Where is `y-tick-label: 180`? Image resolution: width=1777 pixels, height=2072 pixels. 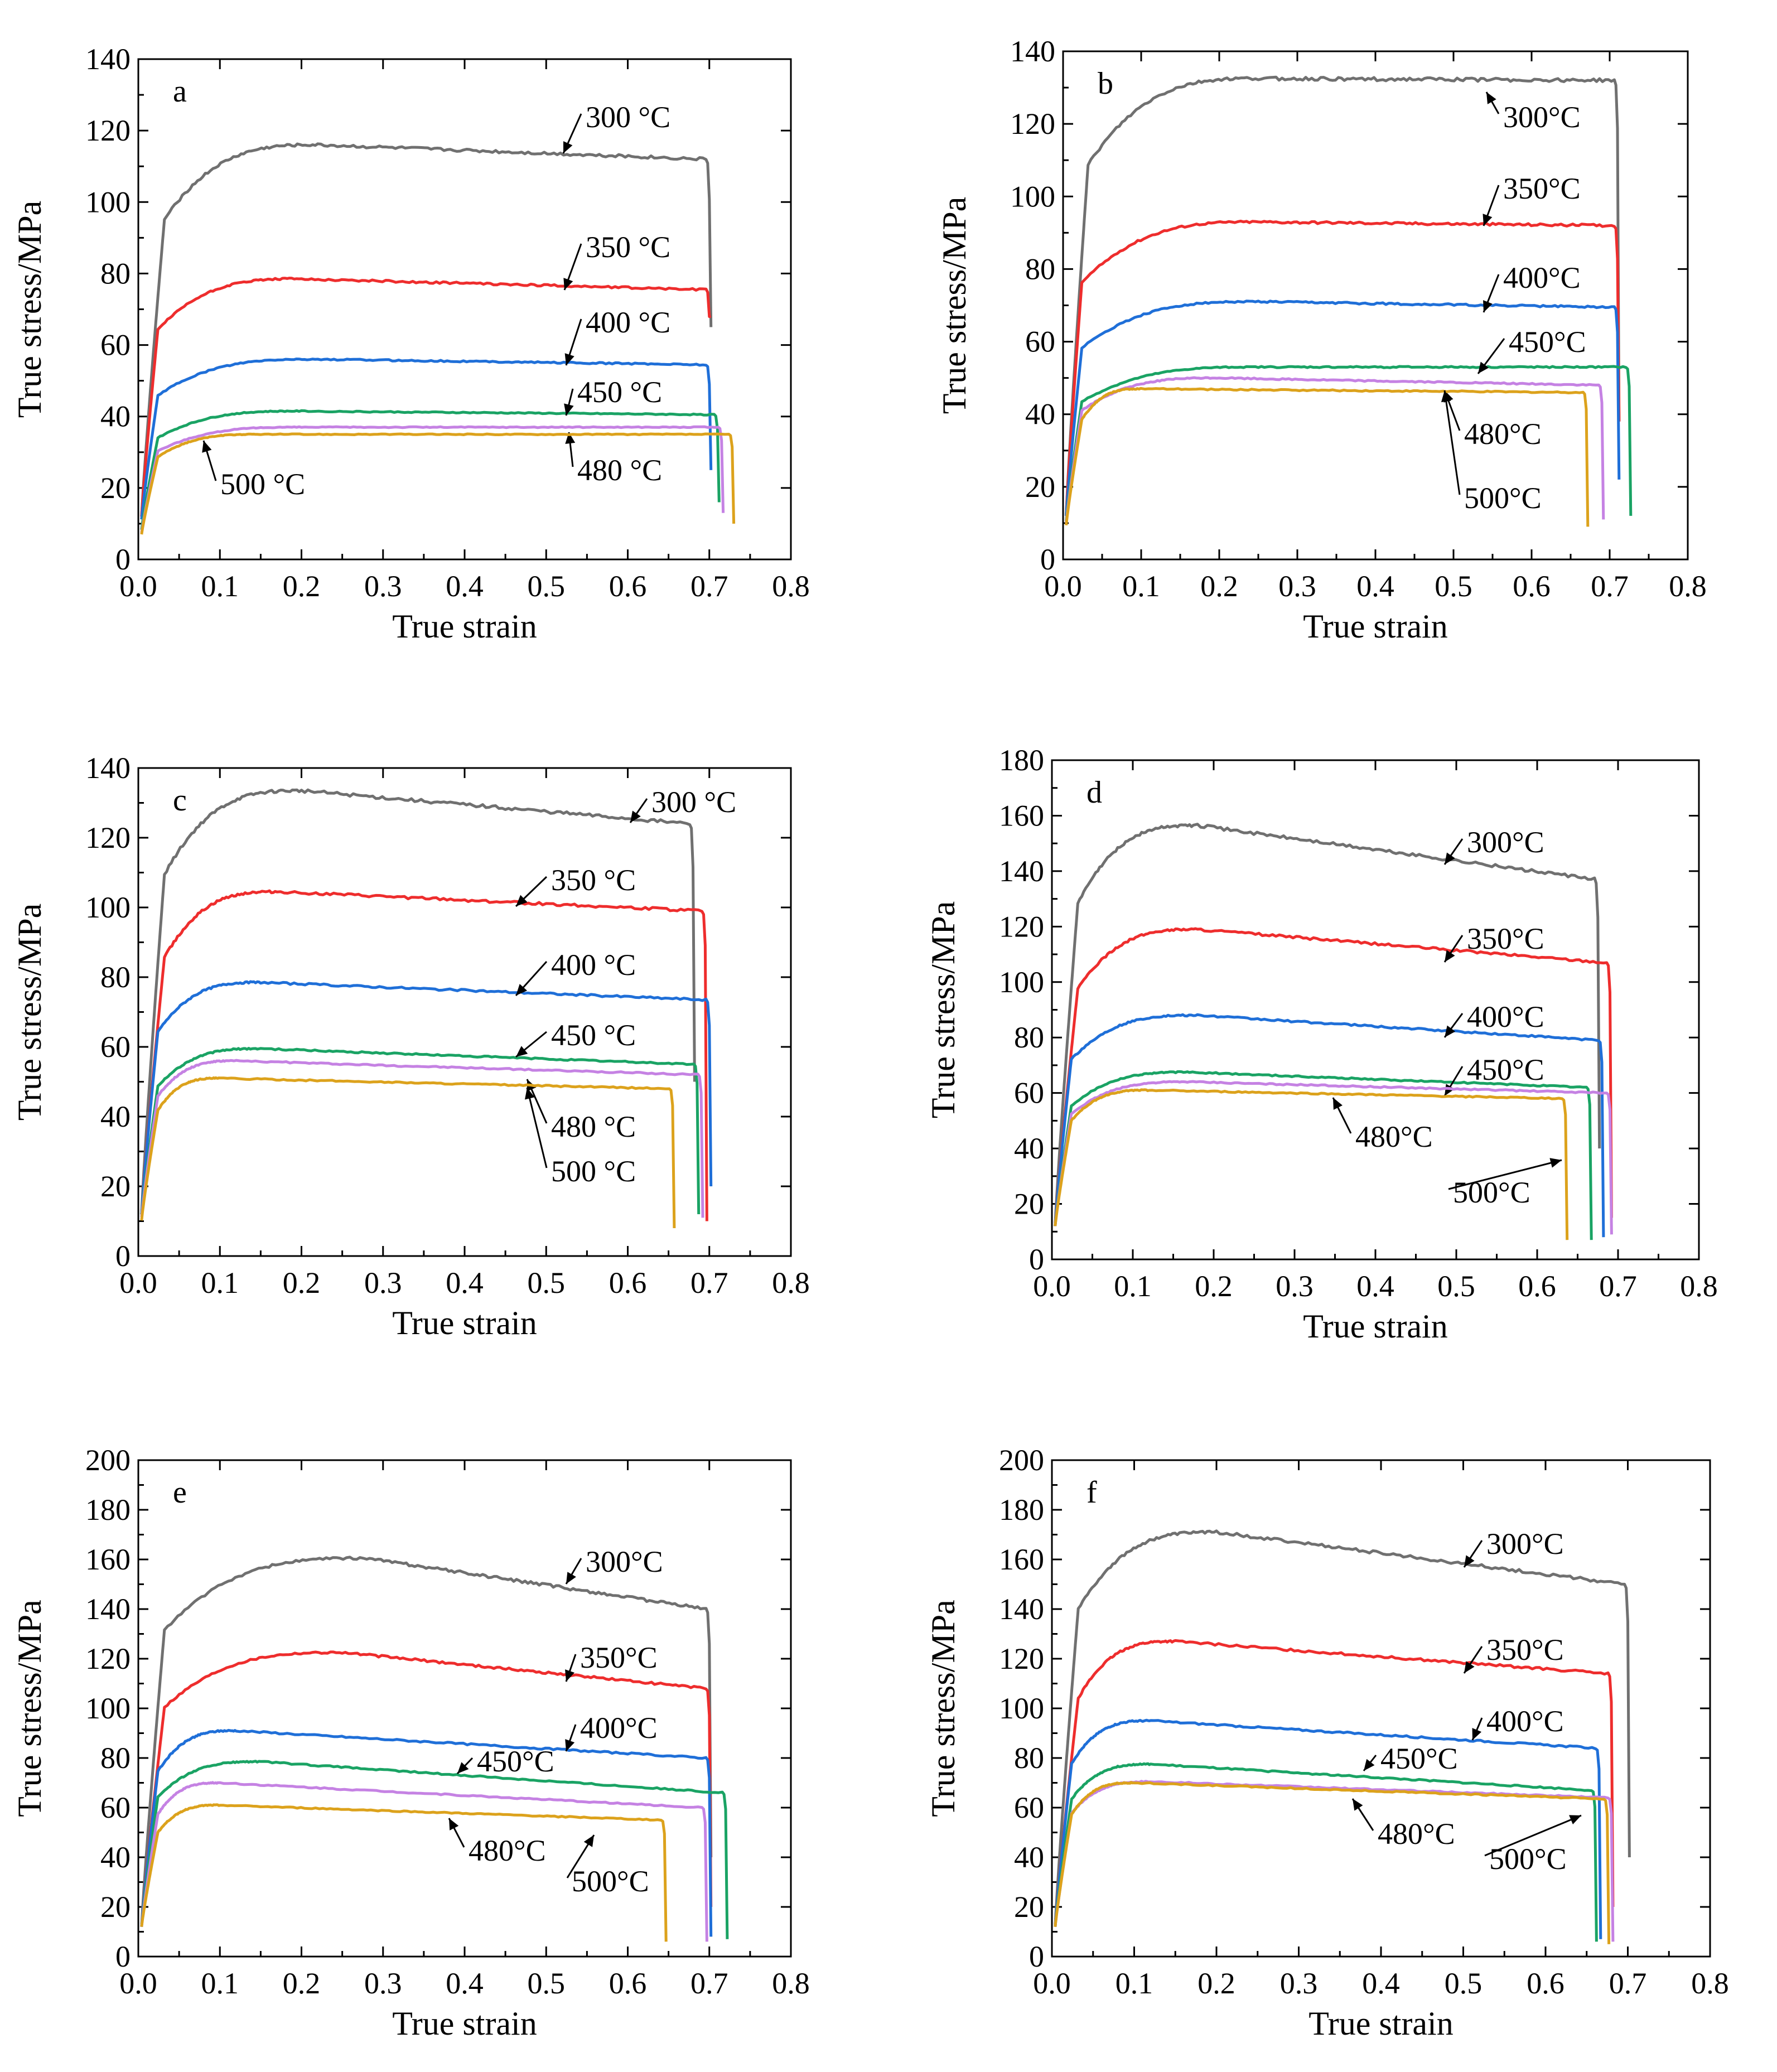 y-tick-label: 180 is located at coordinates (108, 1510).